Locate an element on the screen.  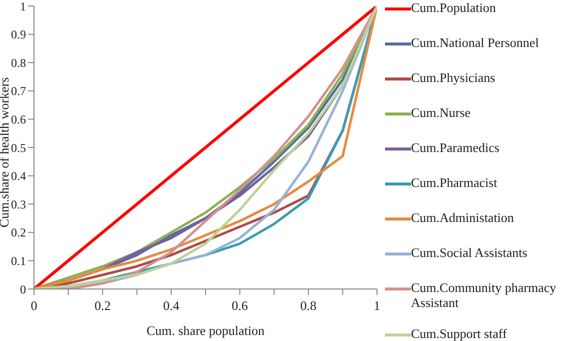
x-tick-label: 0.4 is located at coordinates (171, 306).